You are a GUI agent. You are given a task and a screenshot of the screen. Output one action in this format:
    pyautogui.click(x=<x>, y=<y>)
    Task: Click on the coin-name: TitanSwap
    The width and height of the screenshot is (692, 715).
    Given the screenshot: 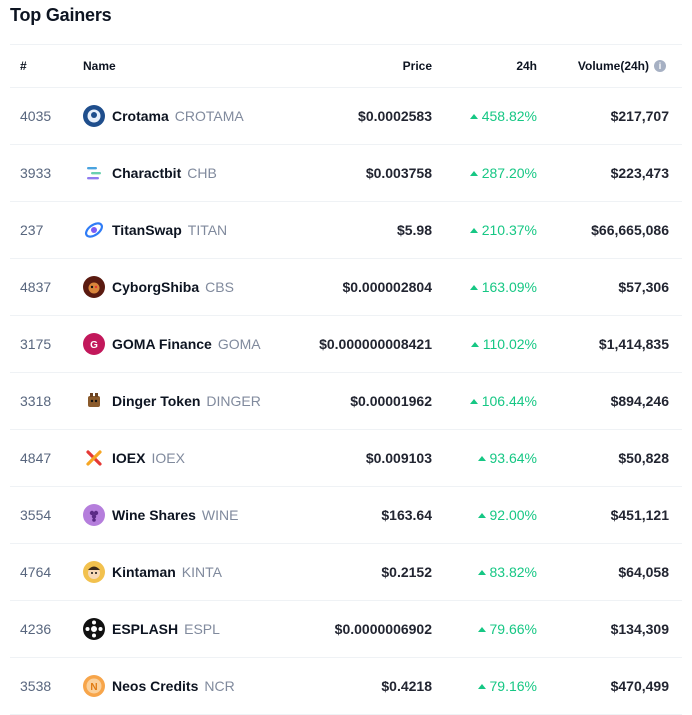 What is the action you would take?
    pyautogui.click(x=147, y=230)
    